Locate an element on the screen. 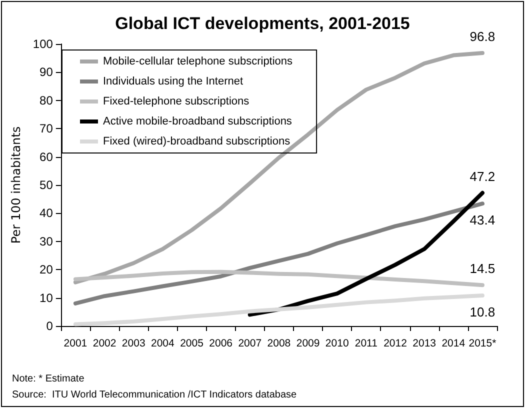 Image resolution: width=525 pixels, height=408 pixels. data-label: 14.5 is located at coordinates (483, 268).